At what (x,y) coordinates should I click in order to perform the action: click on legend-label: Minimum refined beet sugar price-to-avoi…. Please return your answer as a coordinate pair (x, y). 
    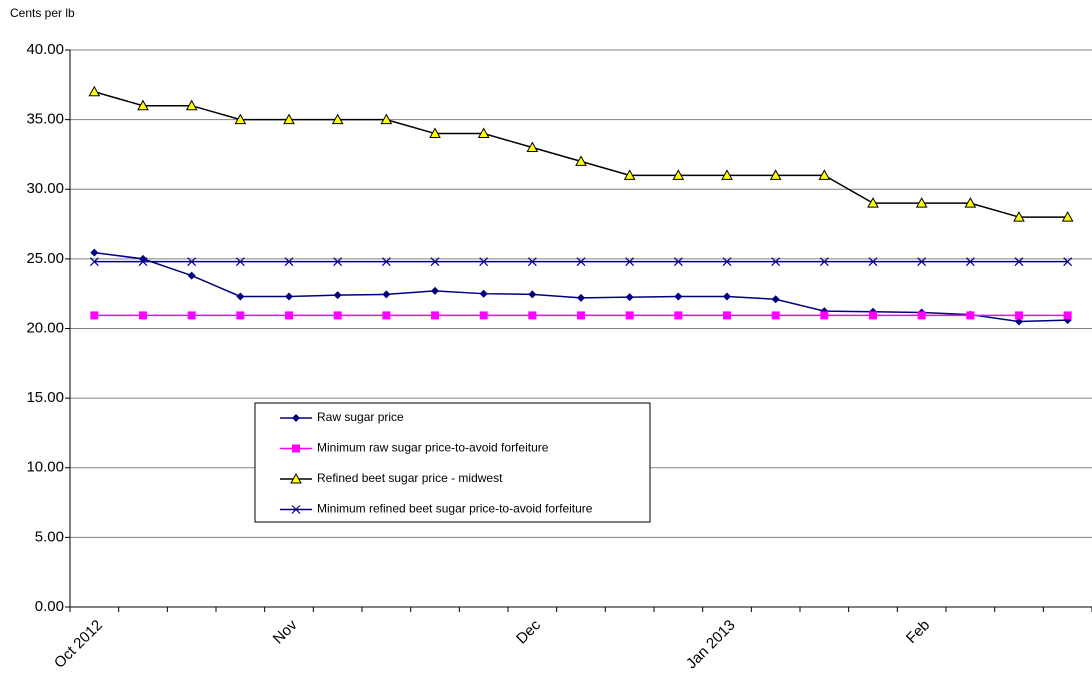
    Looking at the image, I should click on (455, 509).